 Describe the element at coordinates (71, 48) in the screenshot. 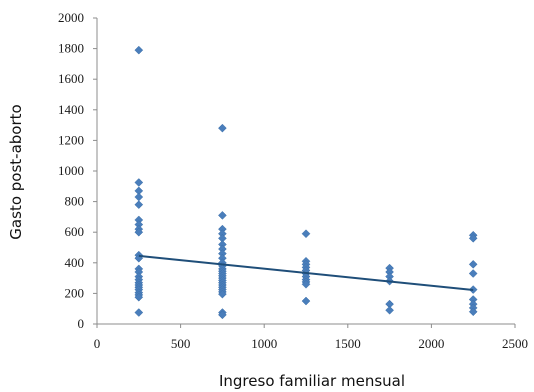

I see `y-tick-label: 1800` at that location.